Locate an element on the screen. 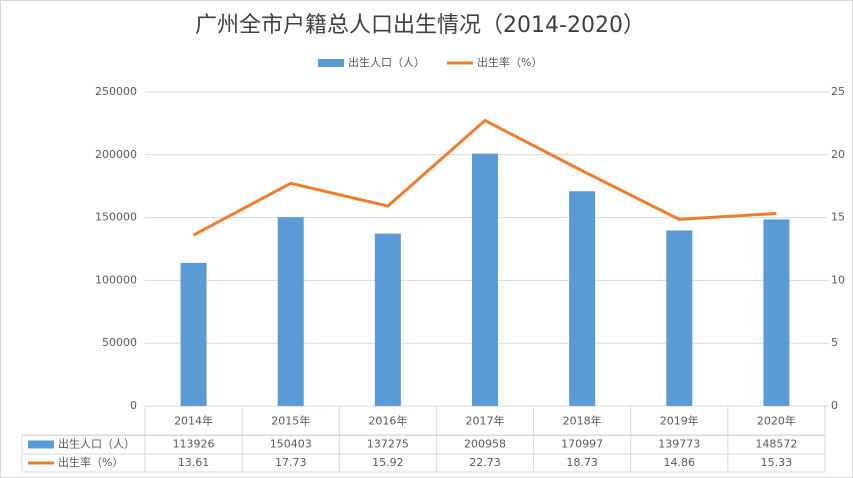 The width and height of the screenshot is (853, 478). x-tick-label: 2014年 is located at coordinates (193, 421).